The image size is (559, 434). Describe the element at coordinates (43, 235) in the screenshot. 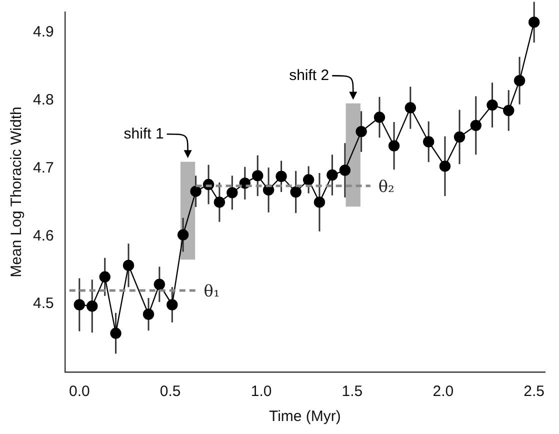

I see `y-tick-label: 4.6` at that location.